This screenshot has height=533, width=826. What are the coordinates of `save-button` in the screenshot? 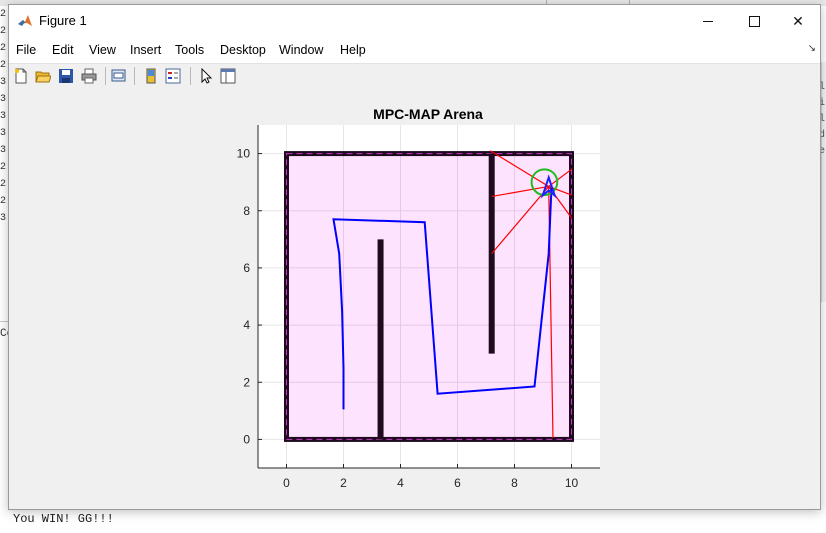 It's located at (66, 76).